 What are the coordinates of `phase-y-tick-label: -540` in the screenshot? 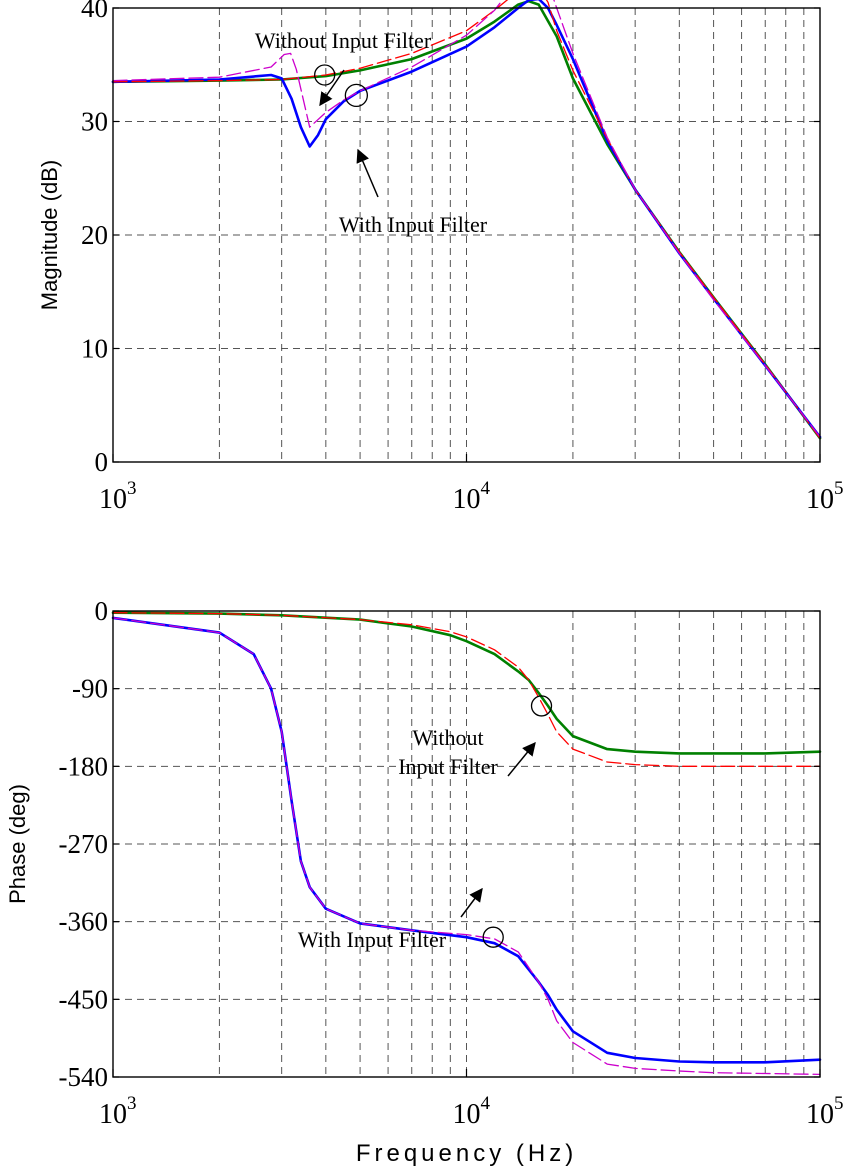 It's located at (84, 1077).